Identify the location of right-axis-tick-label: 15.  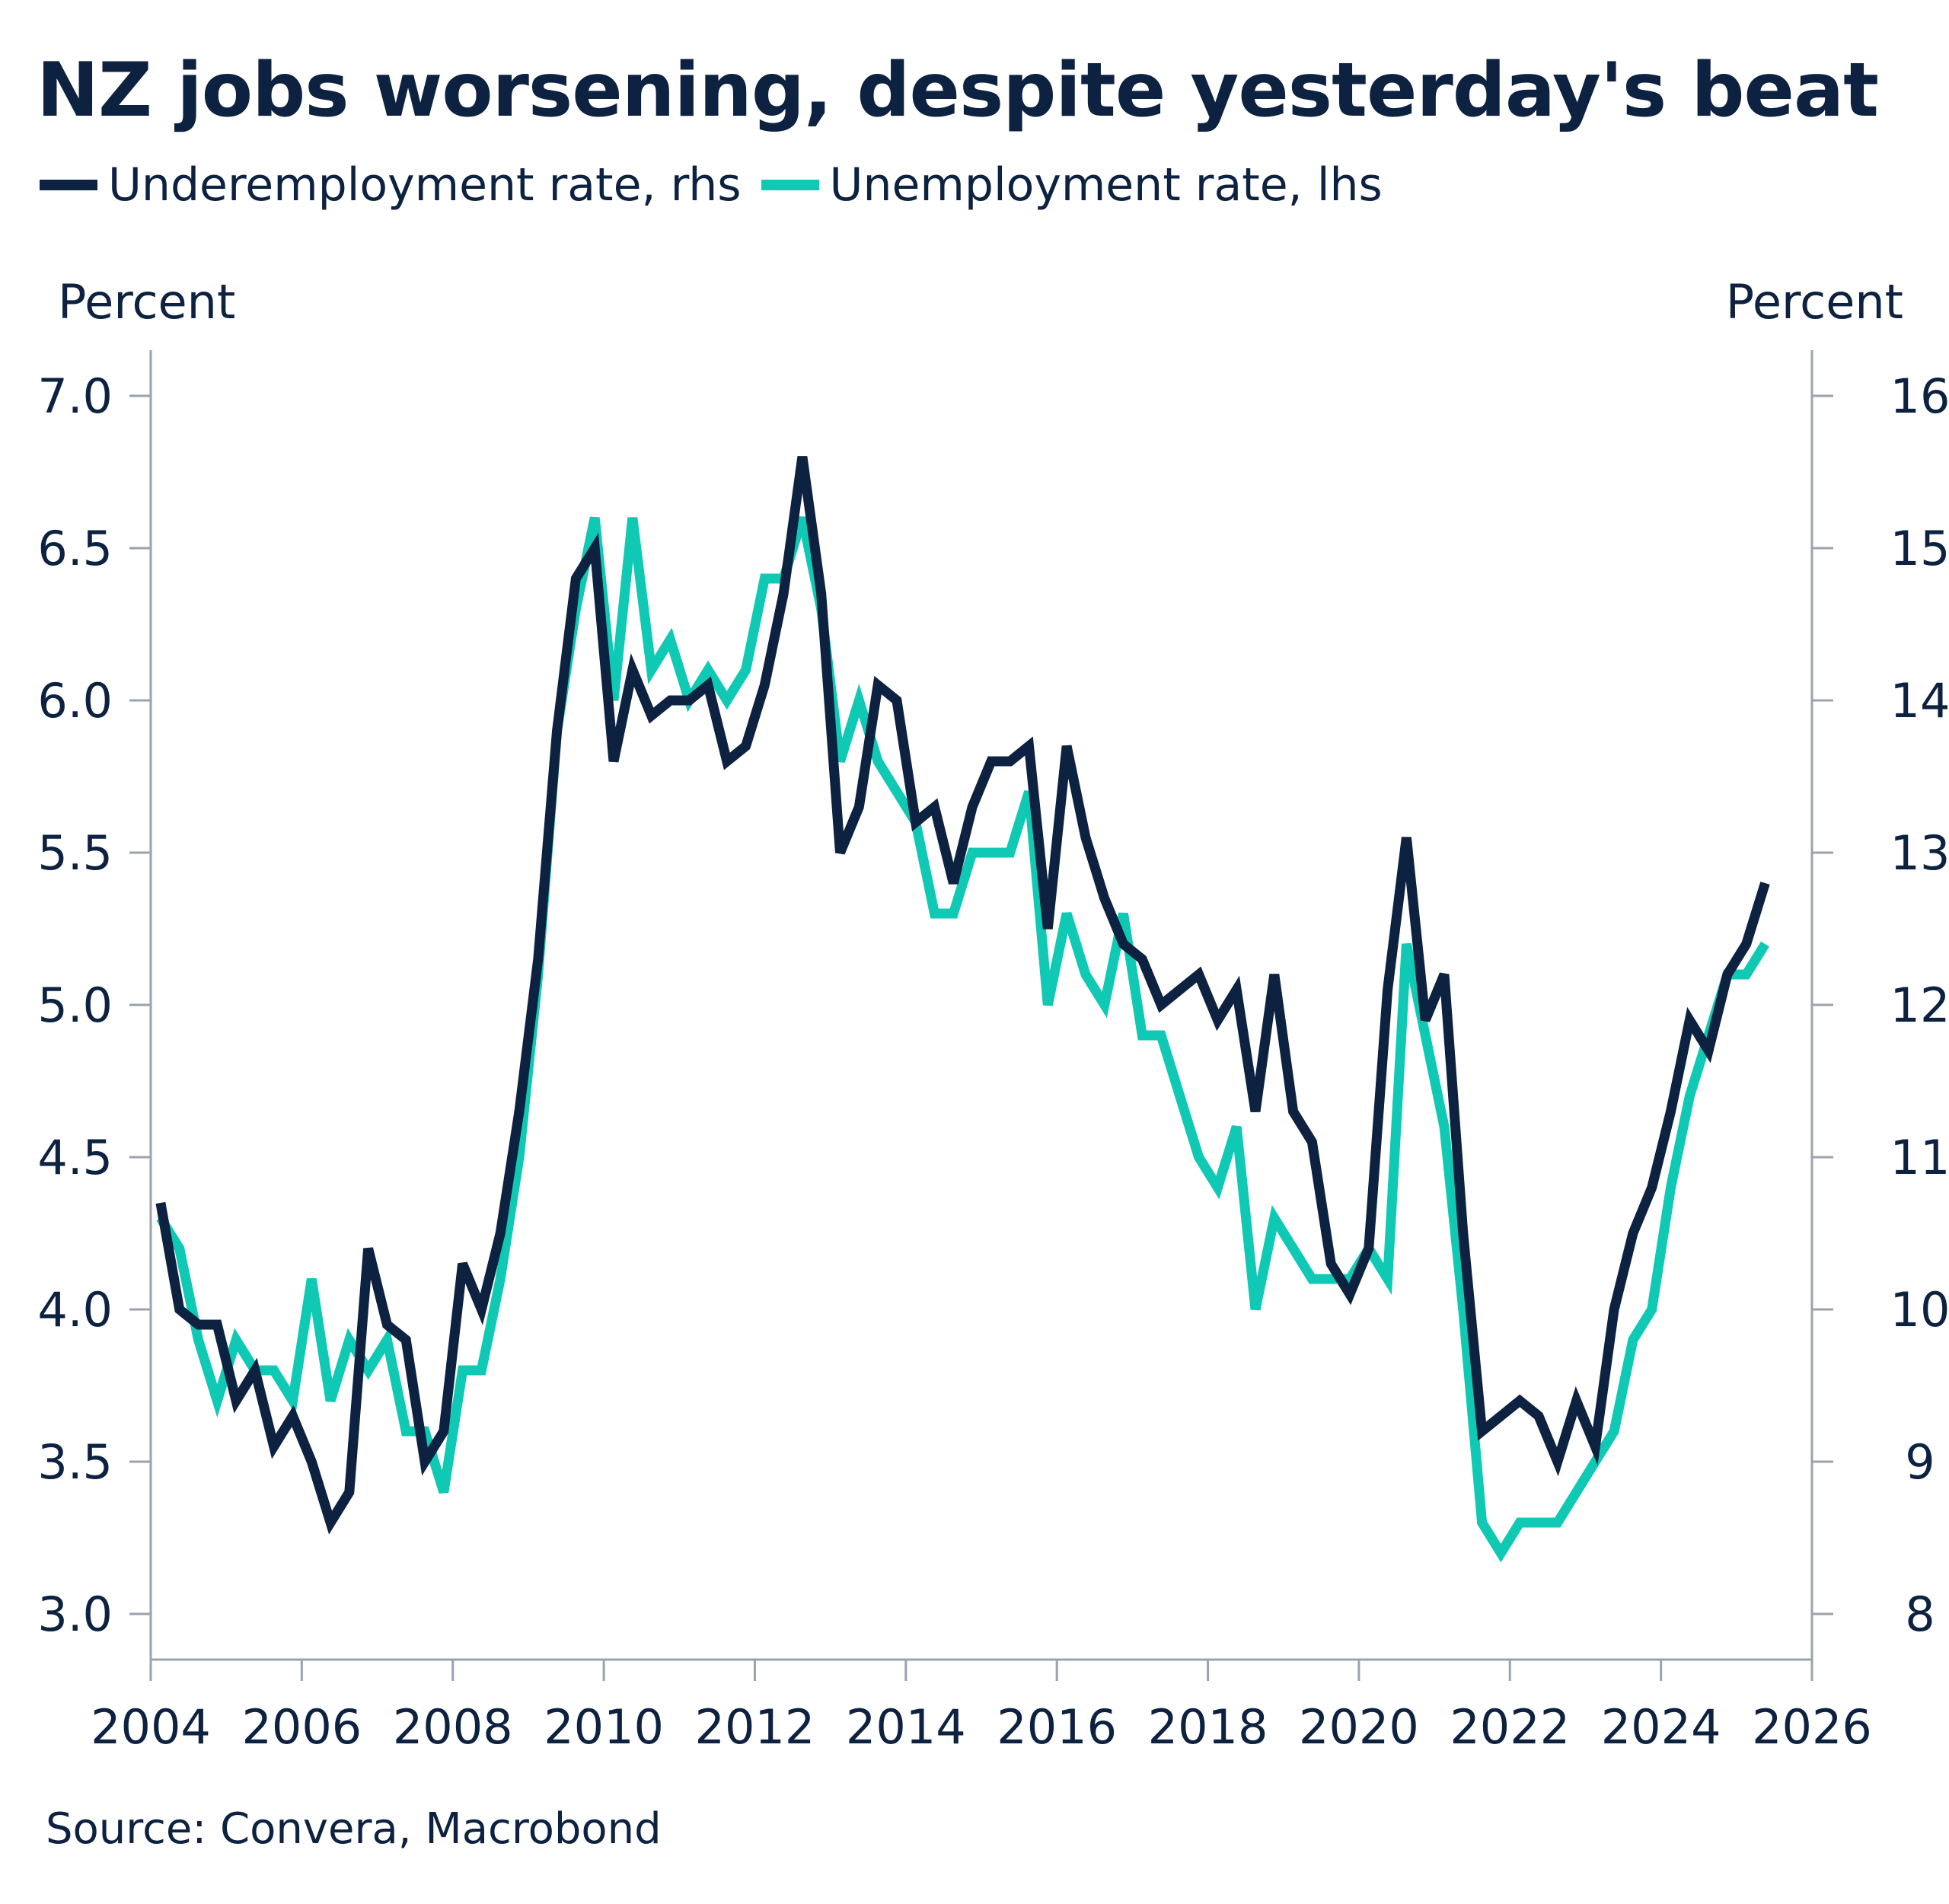
(1920, 548).